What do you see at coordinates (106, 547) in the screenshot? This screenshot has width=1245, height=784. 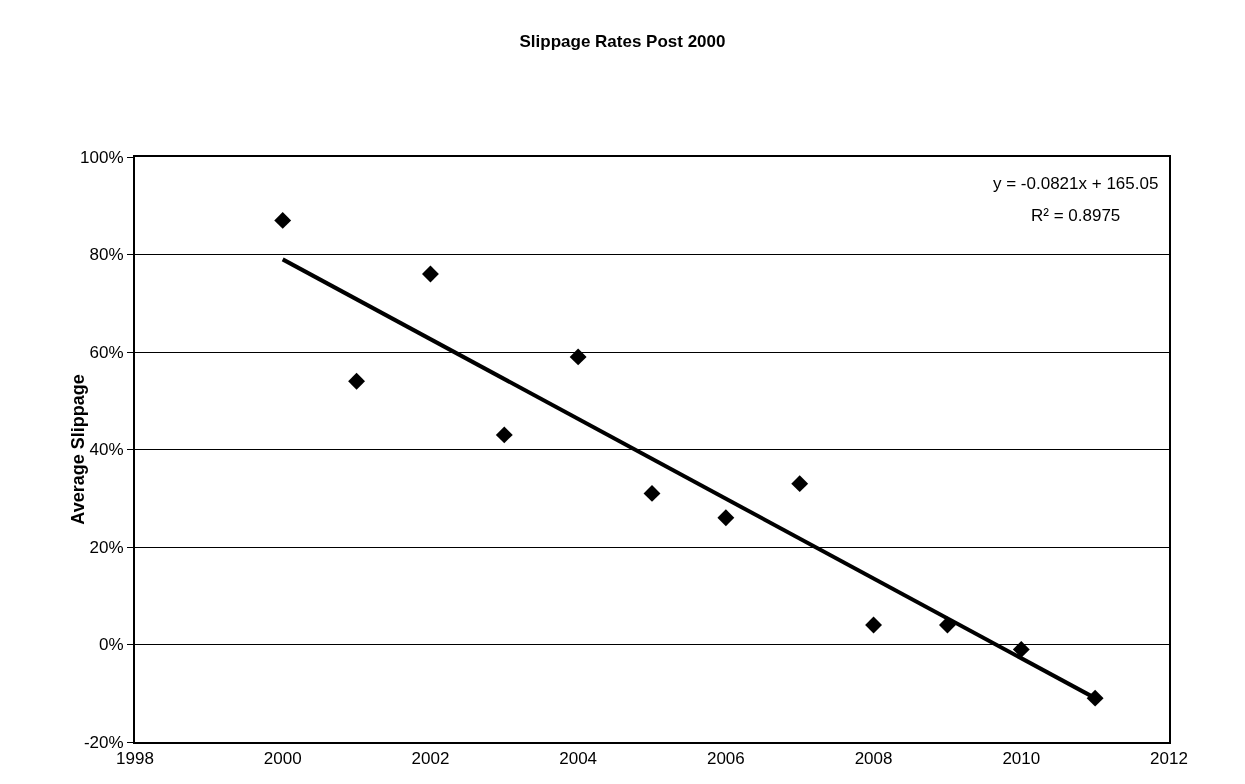 I see `y-tick-label: 20%` at bounding box center [106, 547].